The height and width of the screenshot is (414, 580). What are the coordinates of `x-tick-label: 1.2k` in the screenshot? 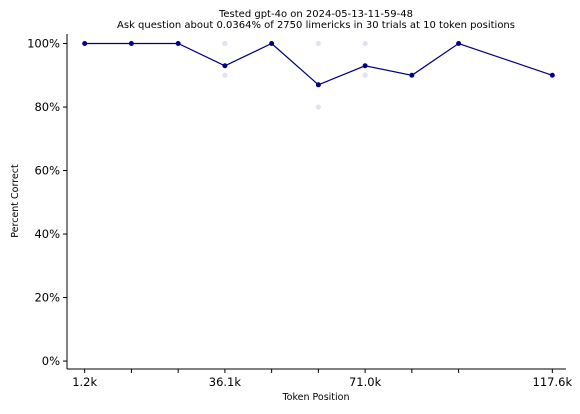 It's located at (84, 382).